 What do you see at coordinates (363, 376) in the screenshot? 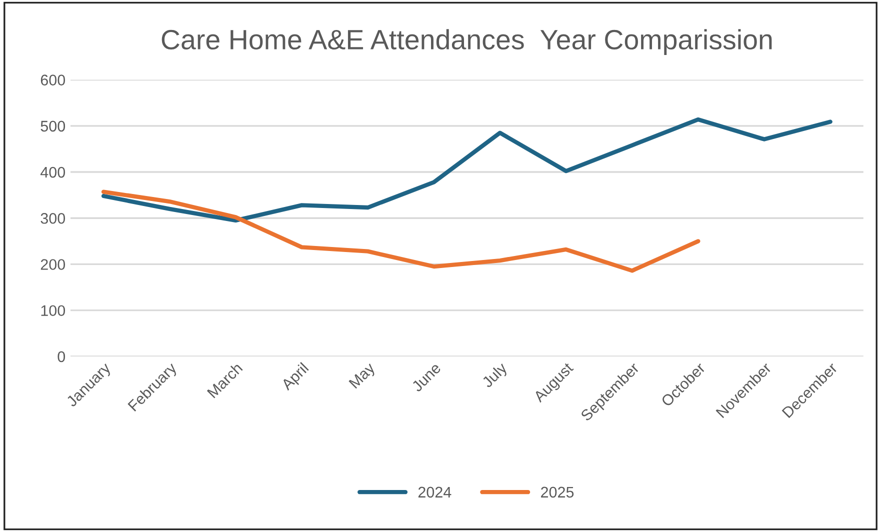
I see `x-tick-label: May` at bounding box center [363, 376].